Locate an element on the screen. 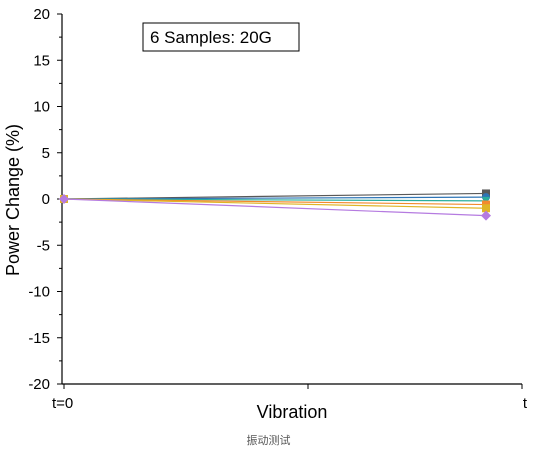  series-group is located at coordinates (275, 205).